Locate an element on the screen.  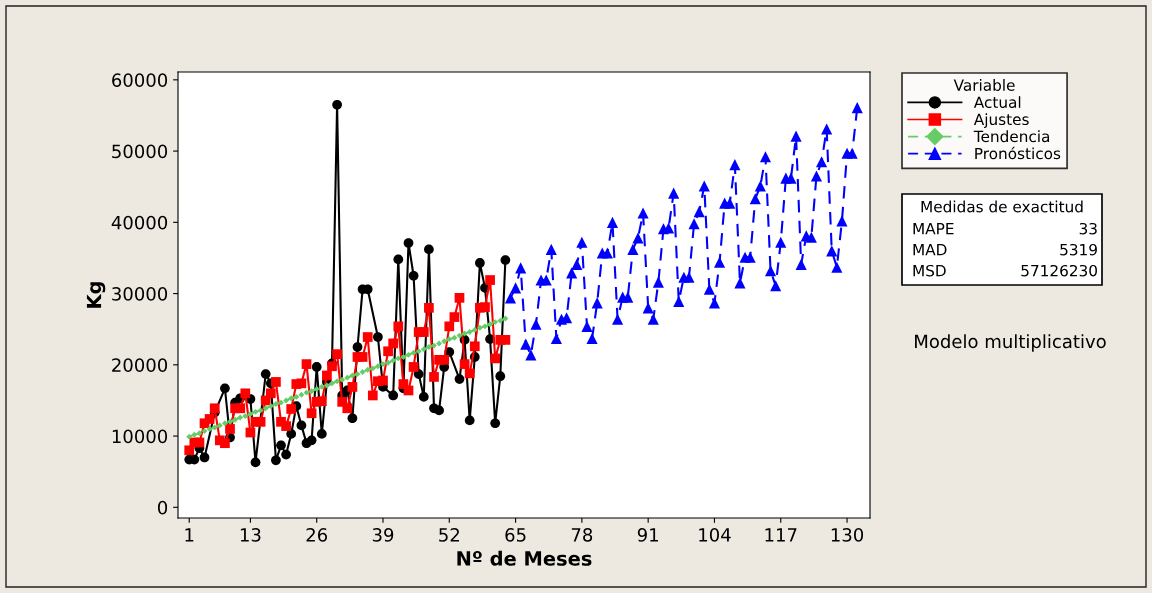
legend-label: Actual is located at coordinates (997, 102).